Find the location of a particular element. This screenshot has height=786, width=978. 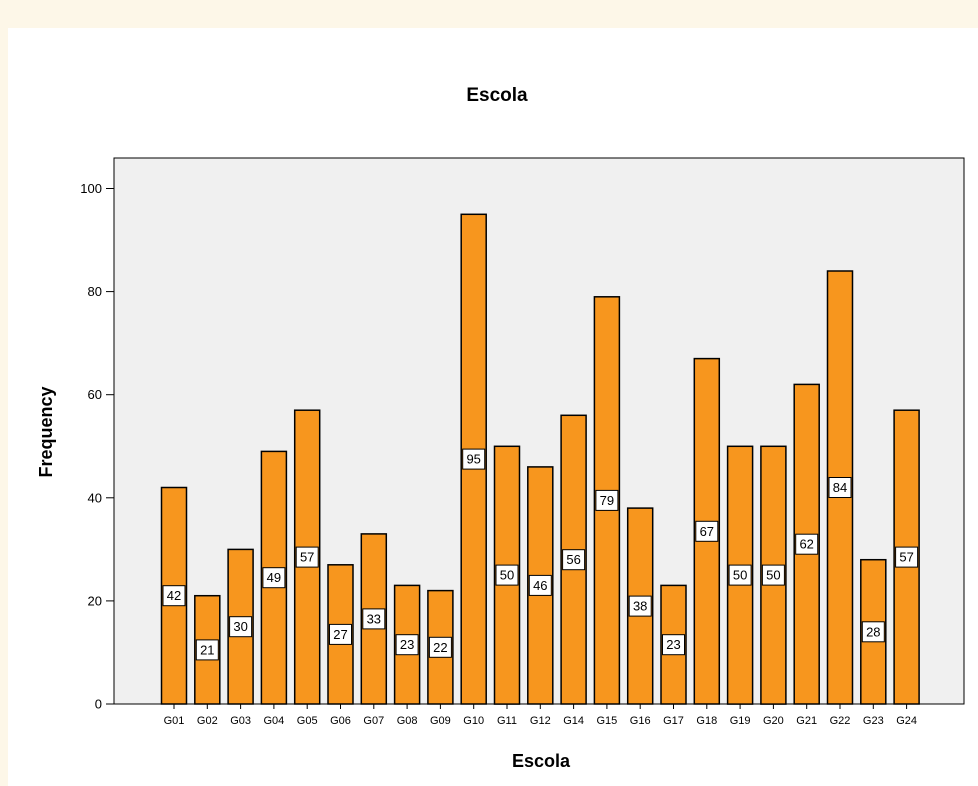

data-label: 62 is located at coordinates (806, 544).